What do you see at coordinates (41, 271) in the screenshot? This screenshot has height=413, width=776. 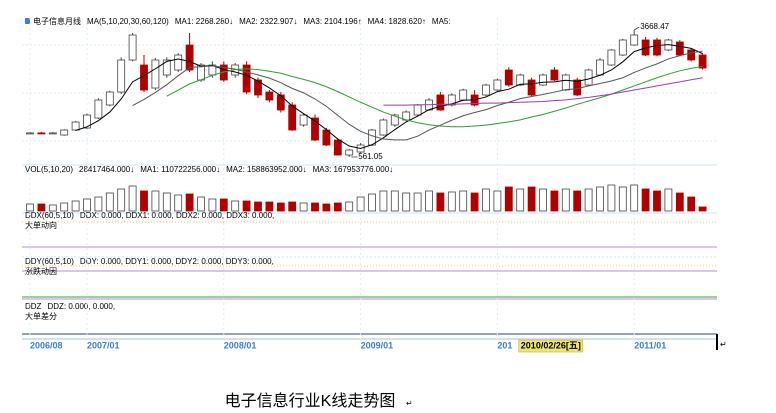 I see `panel-caption: 涨跌动因` at bounding box center [41, 271].